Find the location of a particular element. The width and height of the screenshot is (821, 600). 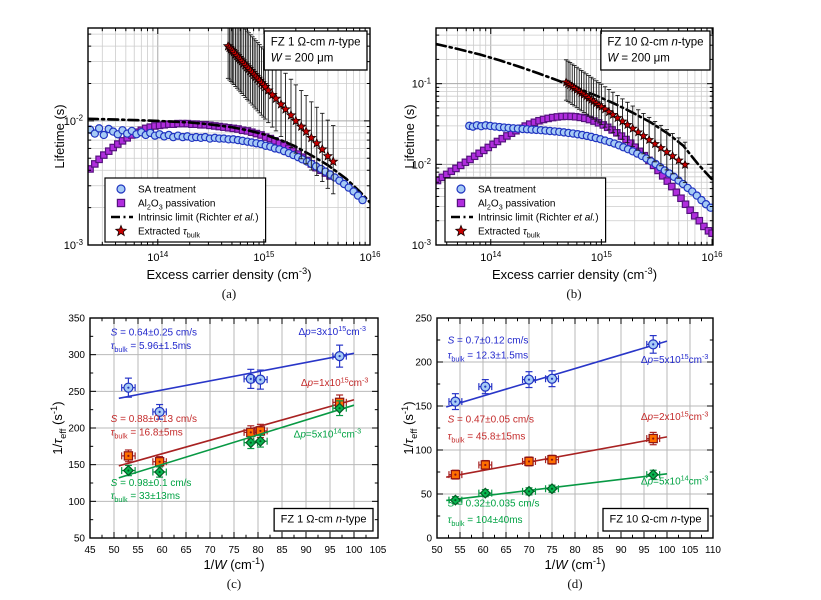

panel-c-info-box: FZ 1 Ω-cm n-type is located at coordinates (323, 519).